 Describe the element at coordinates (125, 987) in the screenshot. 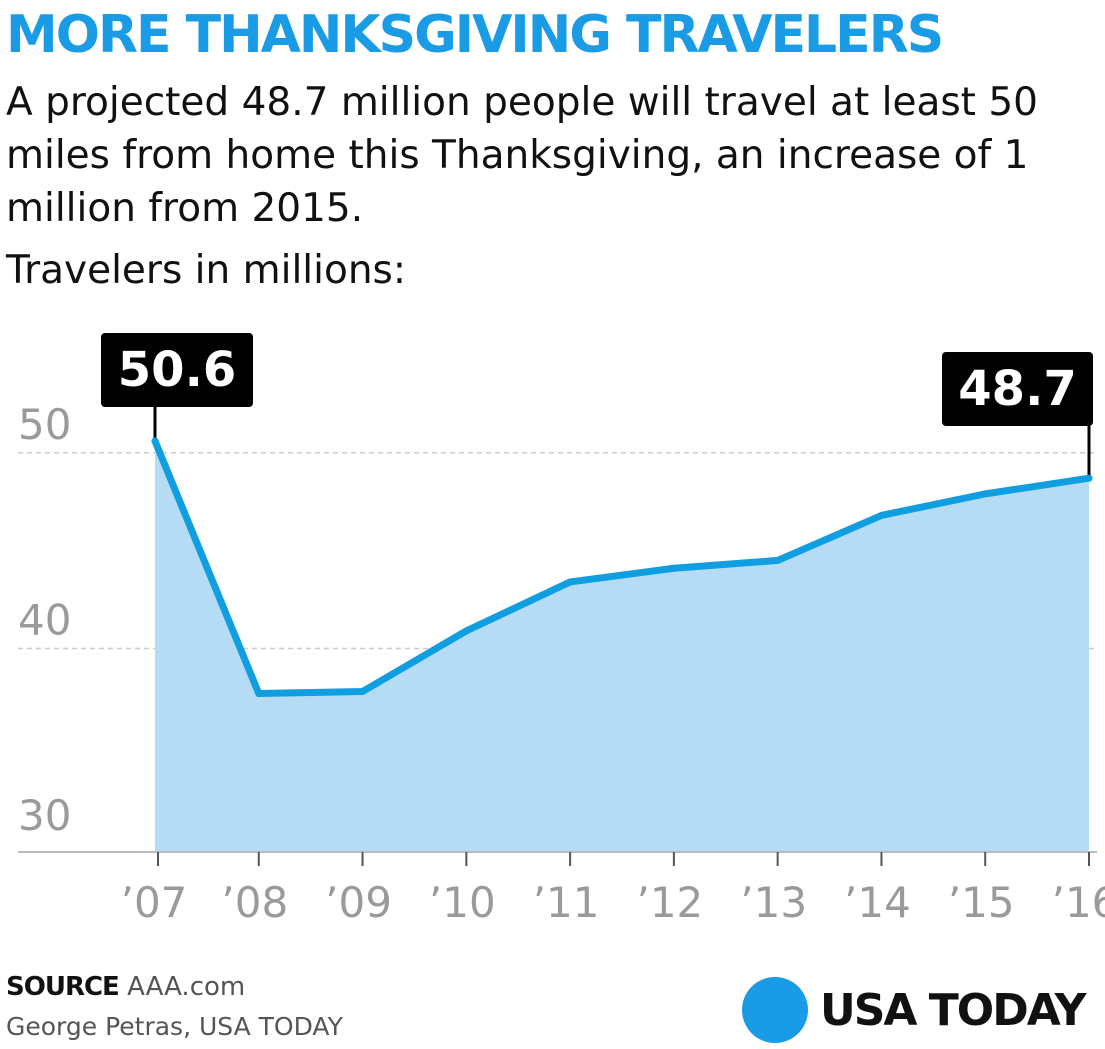

I see `source-line: SOURCE AAA.com` at that location.